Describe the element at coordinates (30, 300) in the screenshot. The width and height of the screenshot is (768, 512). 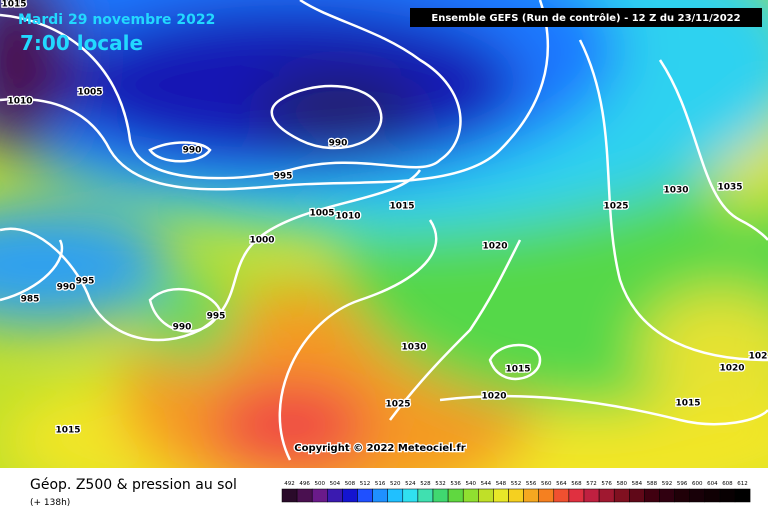
I see `isobar-label: 985` at that location.